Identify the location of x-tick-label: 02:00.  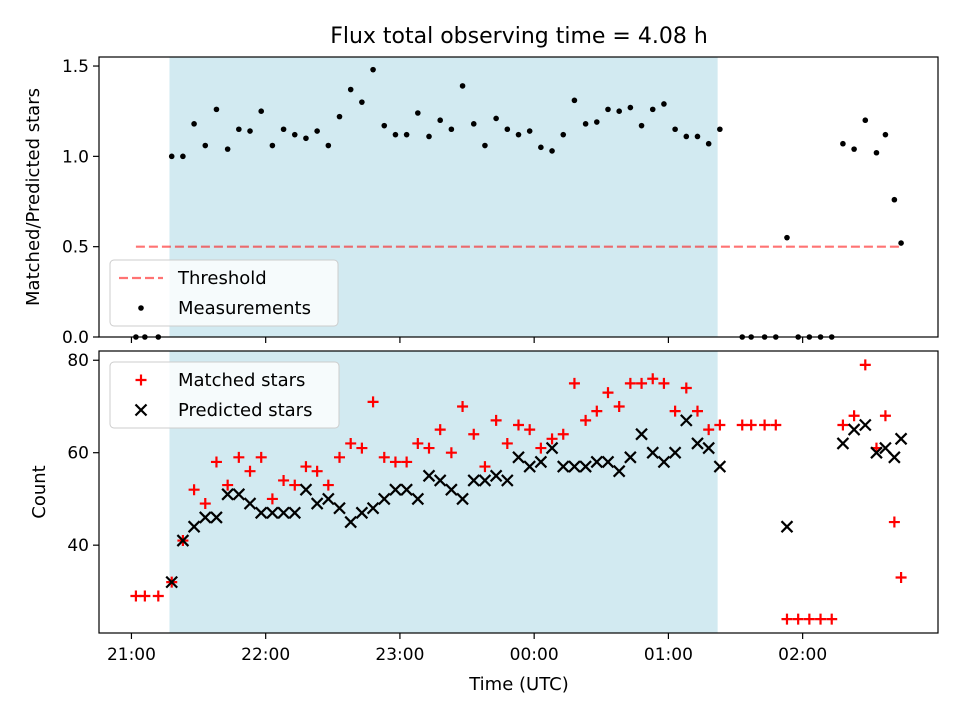
(802, 655).